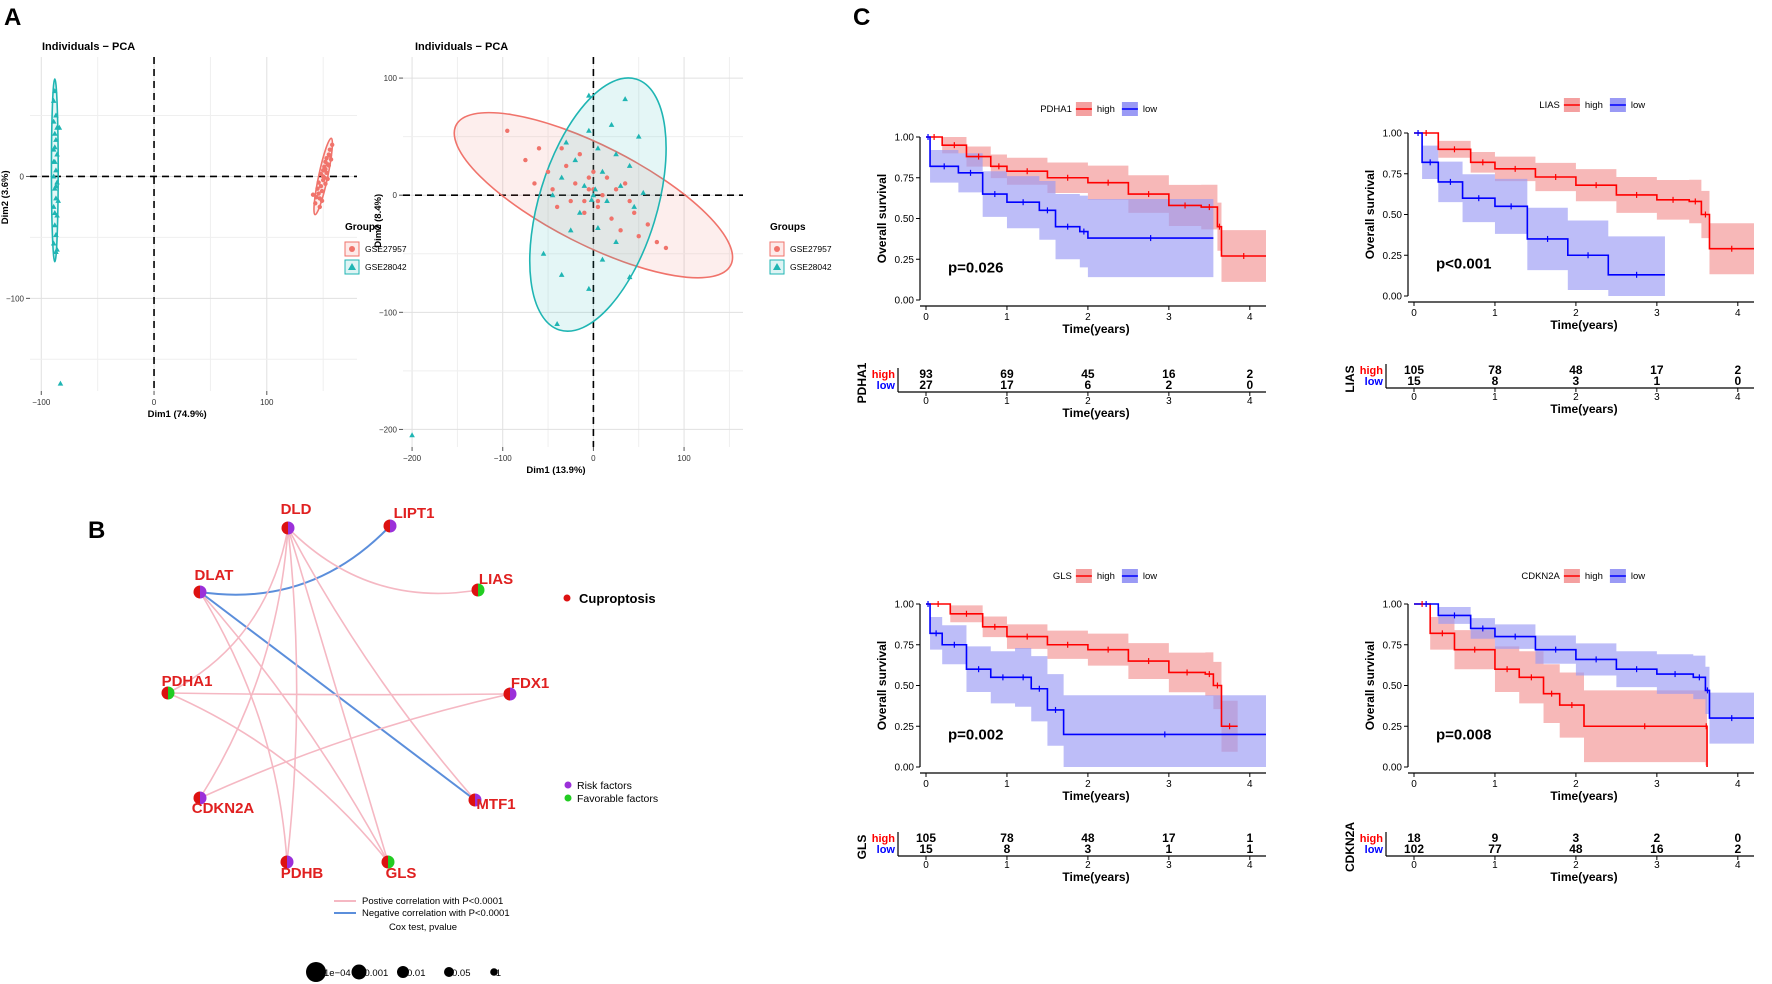  What do you see at coordinates (381, 664) in the screenshot?
I see `network-edge-dld-mtf1` at bounding box center [381, 664].